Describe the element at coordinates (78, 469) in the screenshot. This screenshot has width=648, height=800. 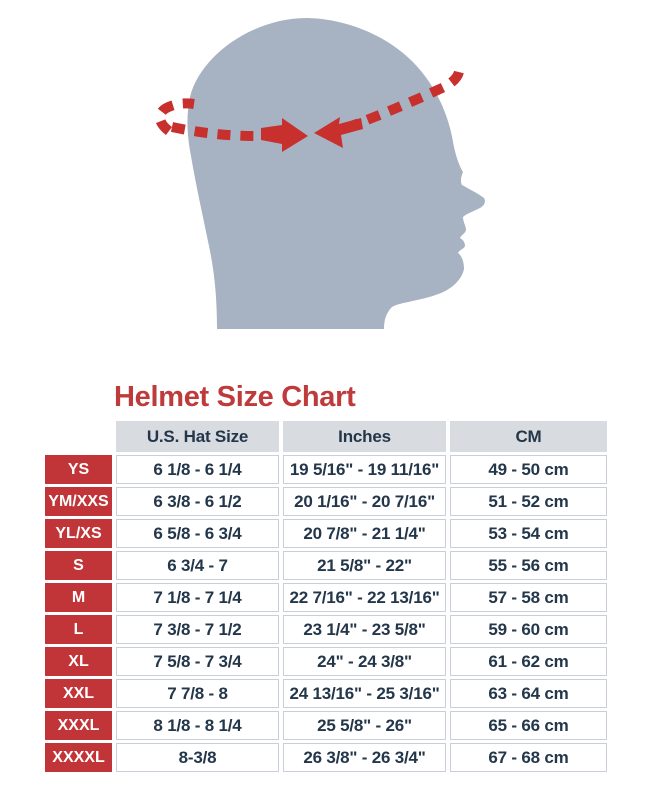
I see `size-label-ys: YS` at that location.